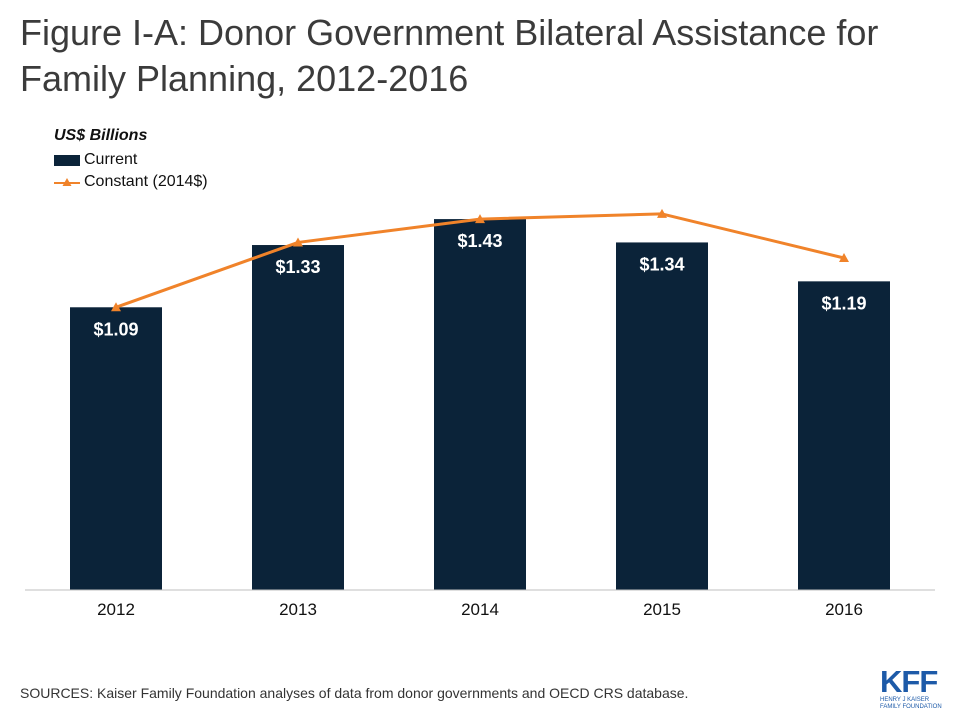  What do you see at coordinates (297, 267) in the screenshot?
I see `data-label-2013: $1.33` at bounding box center [297, 267].